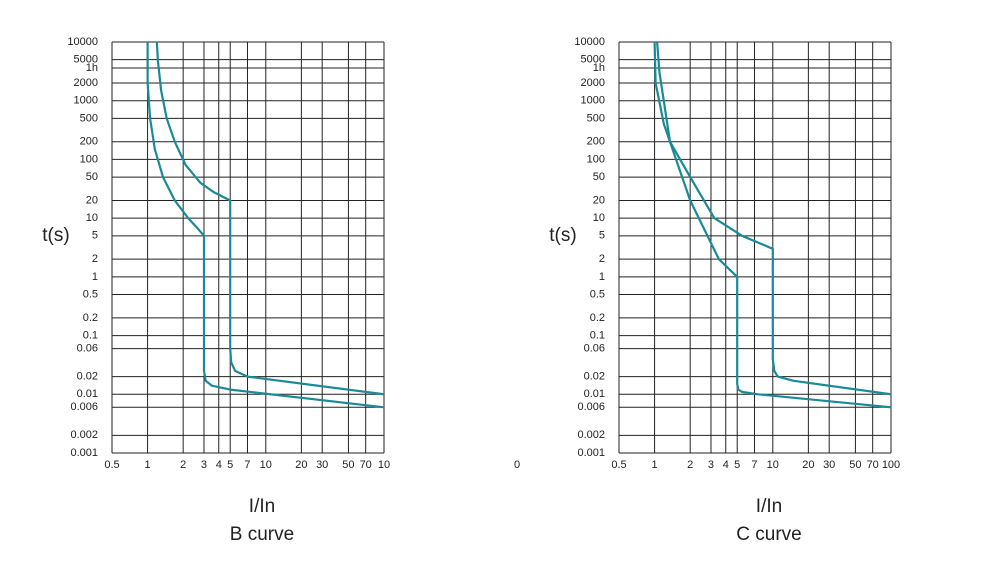  What do you see at coordinates (768, 534) in the screenshot?
I see `chart-title: C curve` at bounding box center [768, 534].